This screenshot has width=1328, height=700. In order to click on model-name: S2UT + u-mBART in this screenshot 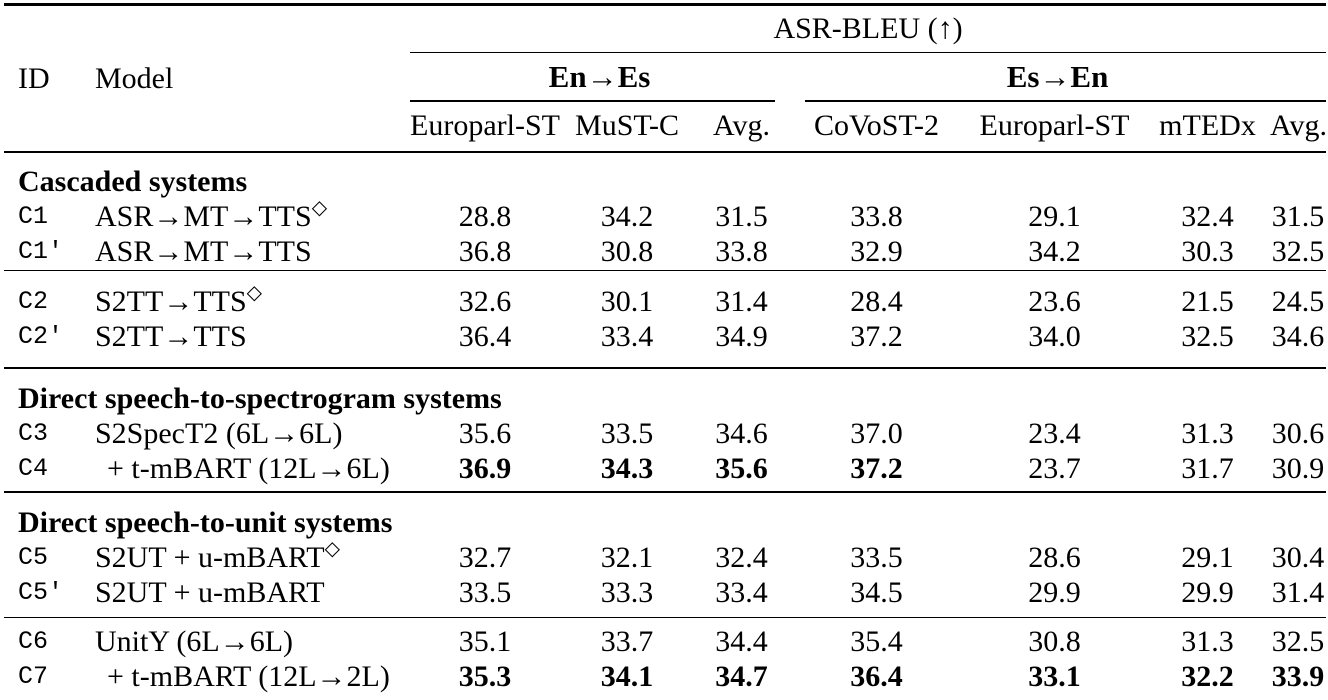, I will do `click(252, 596)`.